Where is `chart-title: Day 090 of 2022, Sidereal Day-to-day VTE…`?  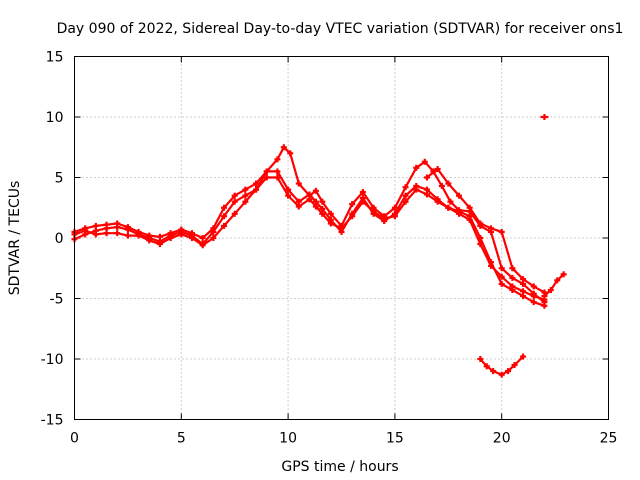
chart-title: Day 090 of 2022, Sidereal Day-to-day VTE… is located at coordinates (340, 29).